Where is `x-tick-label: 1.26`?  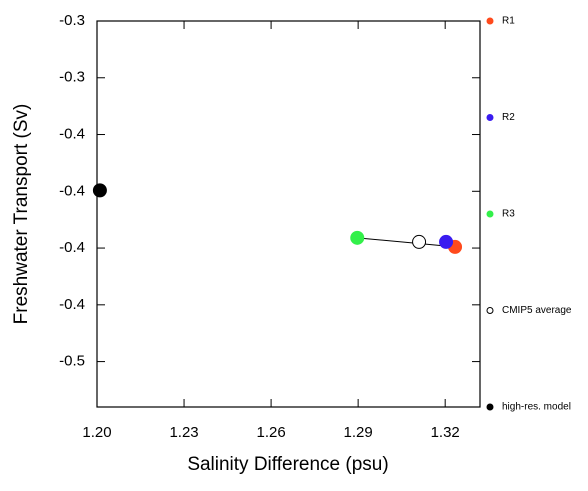 x-tick-label: 1.26 is located at coordinates (270, 432).